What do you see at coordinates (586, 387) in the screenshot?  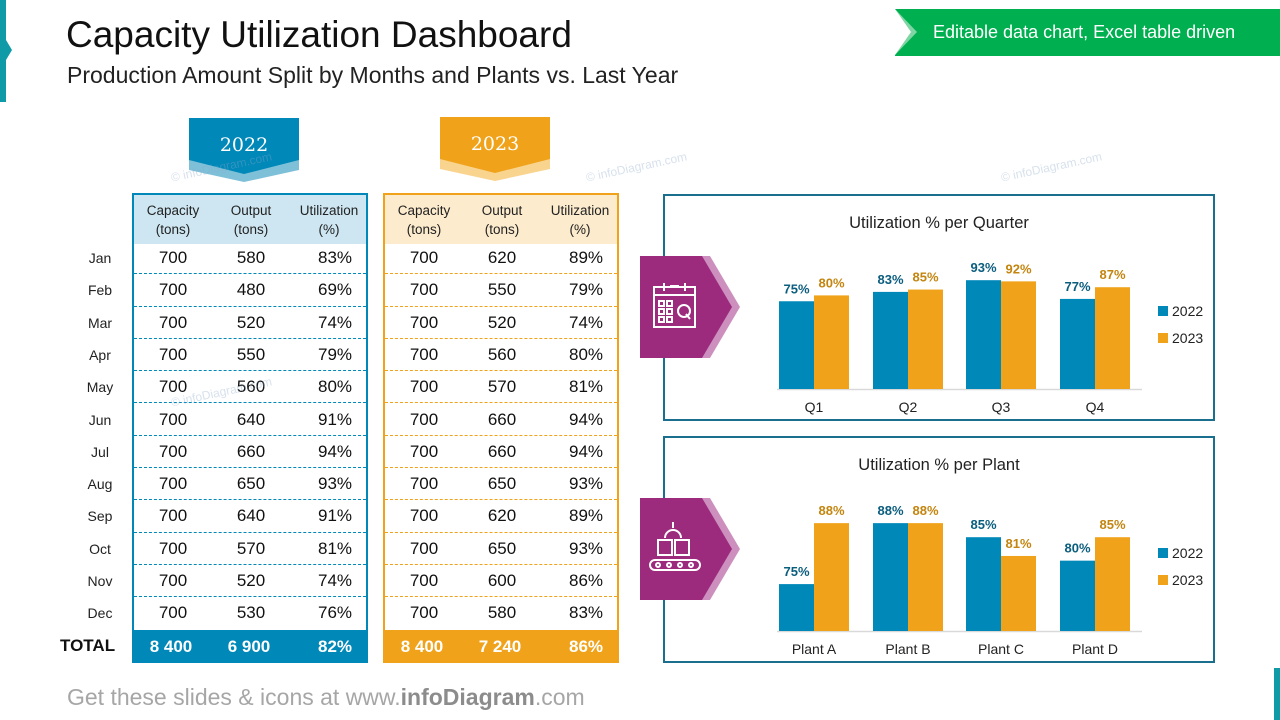 I see `table-cell: 81%` at bounding box center [586, 387].